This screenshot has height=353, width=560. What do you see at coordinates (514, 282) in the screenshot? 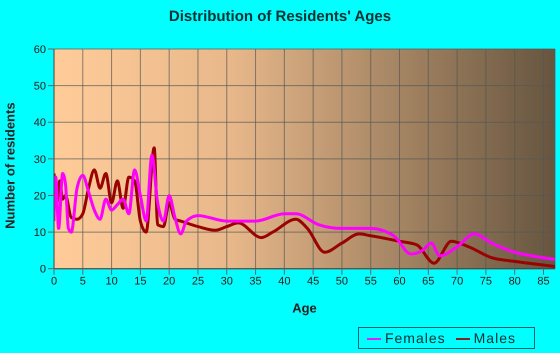
I see `x-tick-label: 80` at bounding box center [514, 282].